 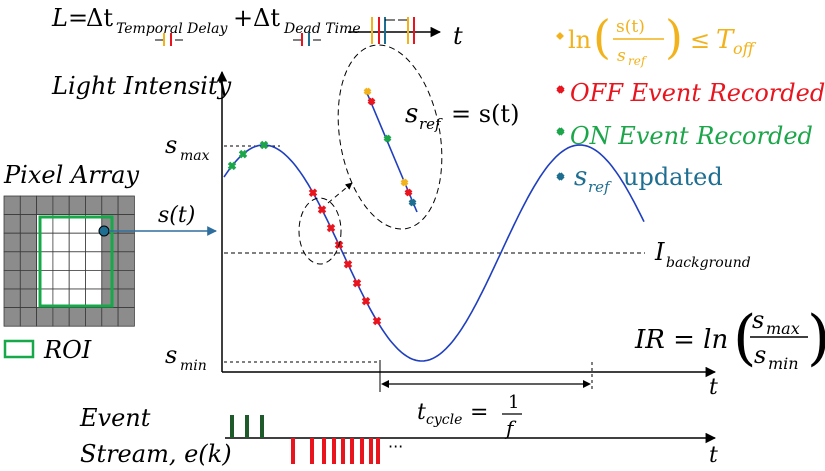 What do you see at coordinates (307, 39) in the screenshot?
I see `dead-time-marker` at bounding box center [307, 39].